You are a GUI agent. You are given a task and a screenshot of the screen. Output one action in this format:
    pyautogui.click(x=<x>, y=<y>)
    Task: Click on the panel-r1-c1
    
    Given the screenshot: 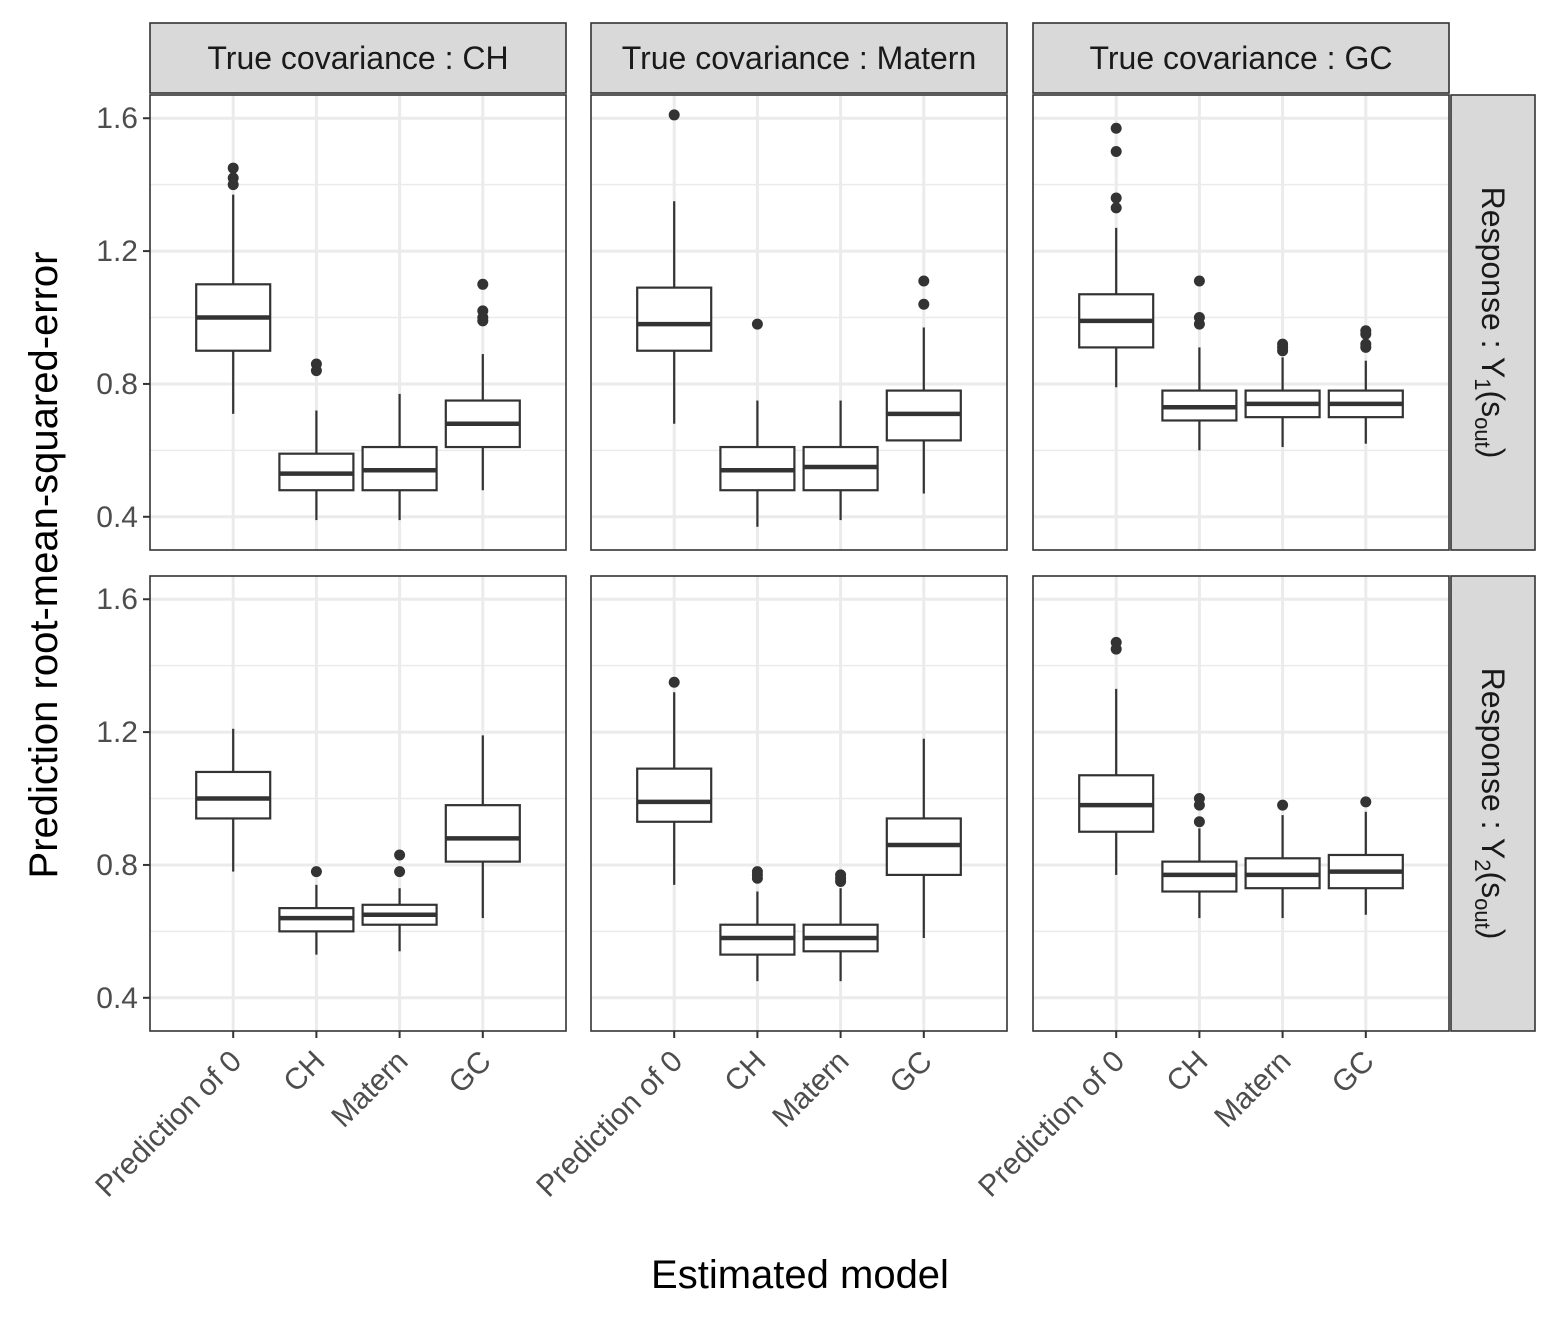 What is the action you would take?
    pyautogui.click(x=358, y=322)
    